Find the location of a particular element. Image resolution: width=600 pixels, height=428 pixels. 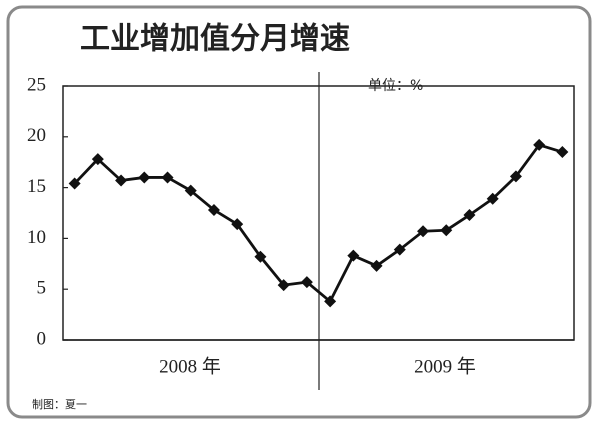

y-tick-label: 10 is located at coordinates (36, 237).